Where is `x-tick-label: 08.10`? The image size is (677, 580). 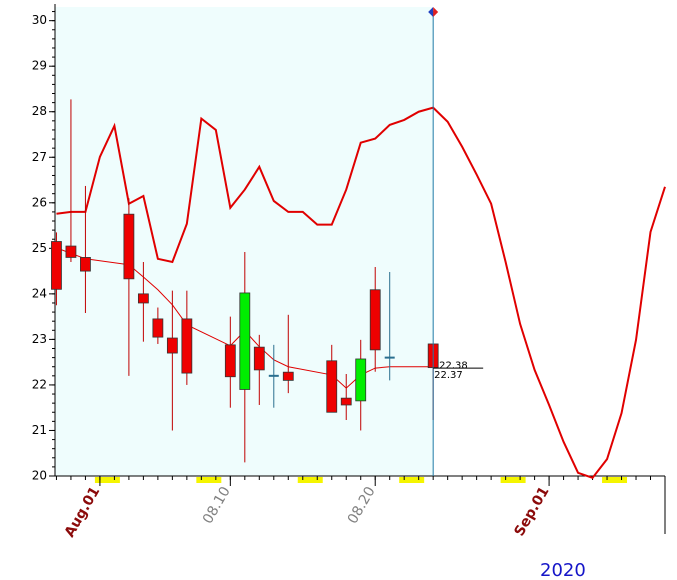
x-tick-label: 08.10 is located at coordinates (217, 505).